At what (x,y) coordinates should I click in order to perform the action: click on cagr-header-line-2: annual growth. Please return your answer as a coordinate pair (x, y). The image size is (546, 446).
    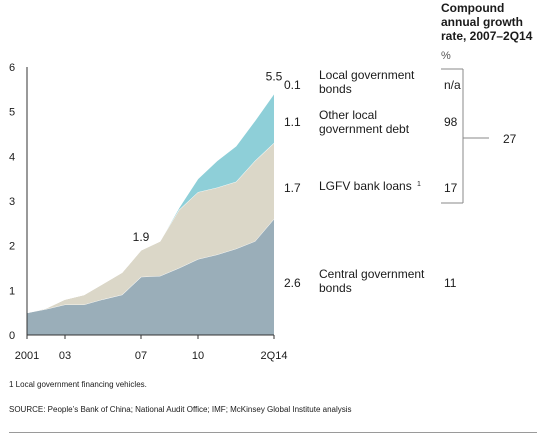
    Looking at the image, I should click on (482, 22).